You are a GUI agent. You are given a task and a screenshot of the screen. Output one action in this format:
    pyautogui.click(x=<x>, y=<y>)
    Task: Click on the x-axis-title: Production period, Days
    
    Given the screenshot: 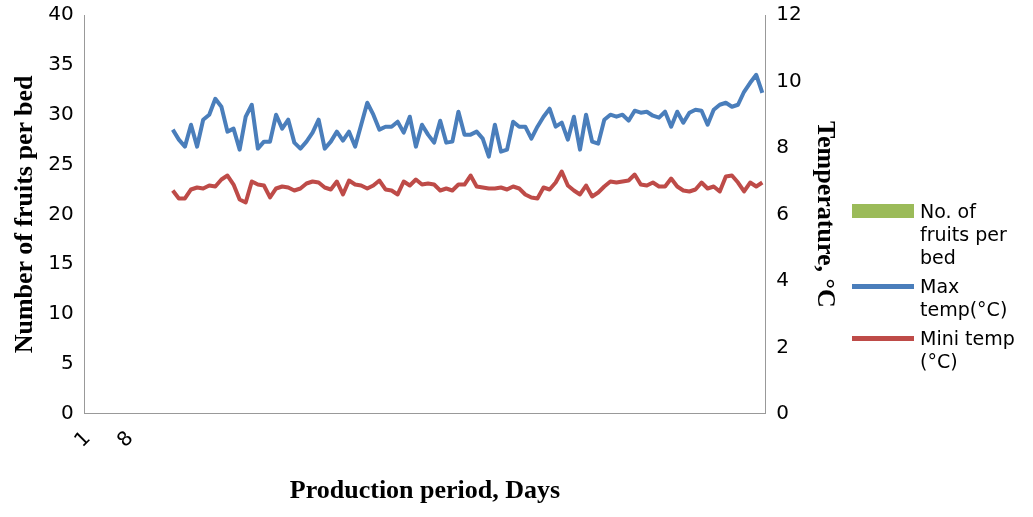 What is the action you would take?
    pyautogui.click(x=425, y=490)
    